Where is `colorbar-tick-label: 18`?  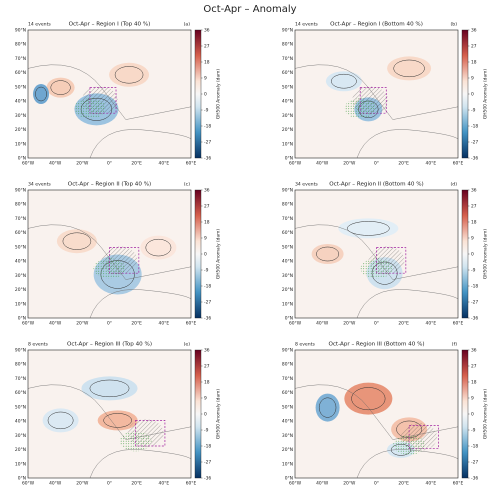
colorbar-tick-label: 18 is located at coordinates (474, 383).